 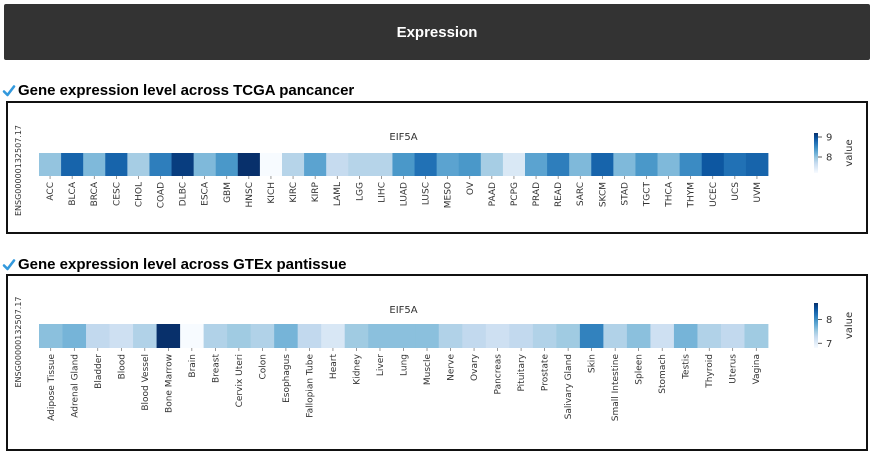 What do you see at coordinates (18, 170) in the screenshot?
I see `heatmap-gene-label: ENSG00000132507.17` at bounding box center [18, 170].